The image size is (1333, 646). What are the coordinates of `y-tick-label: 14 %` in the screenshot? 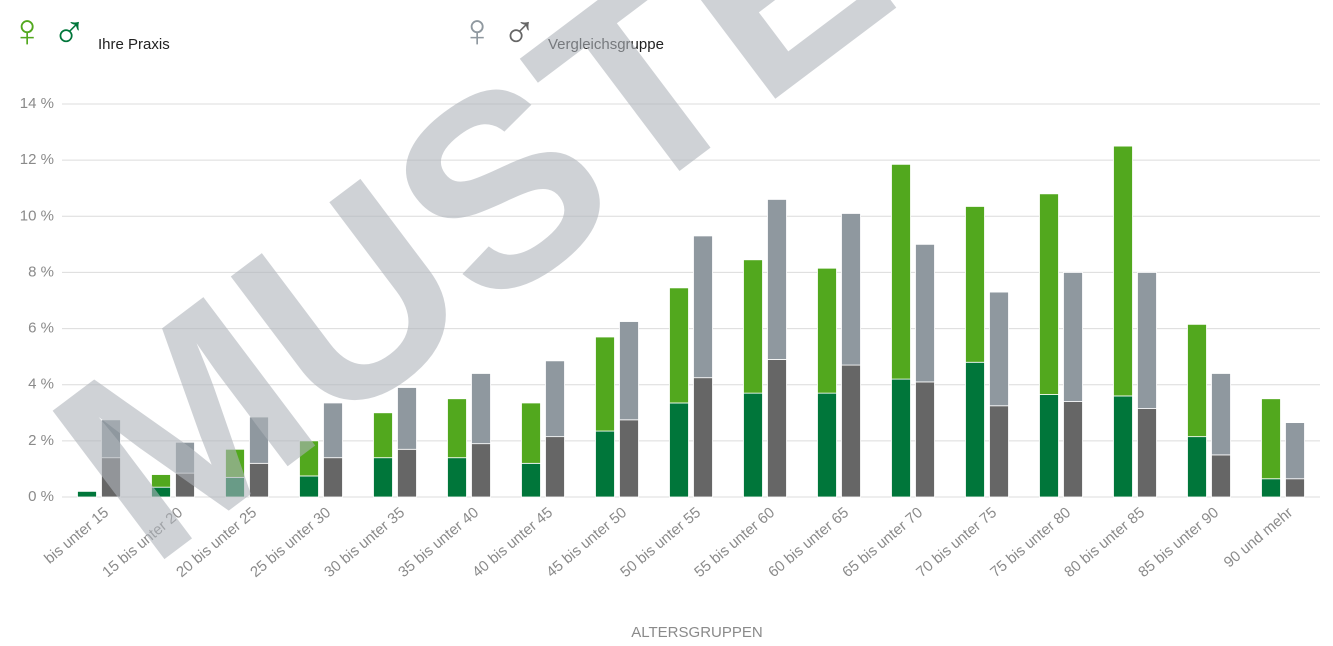 It's located at (37, 103).